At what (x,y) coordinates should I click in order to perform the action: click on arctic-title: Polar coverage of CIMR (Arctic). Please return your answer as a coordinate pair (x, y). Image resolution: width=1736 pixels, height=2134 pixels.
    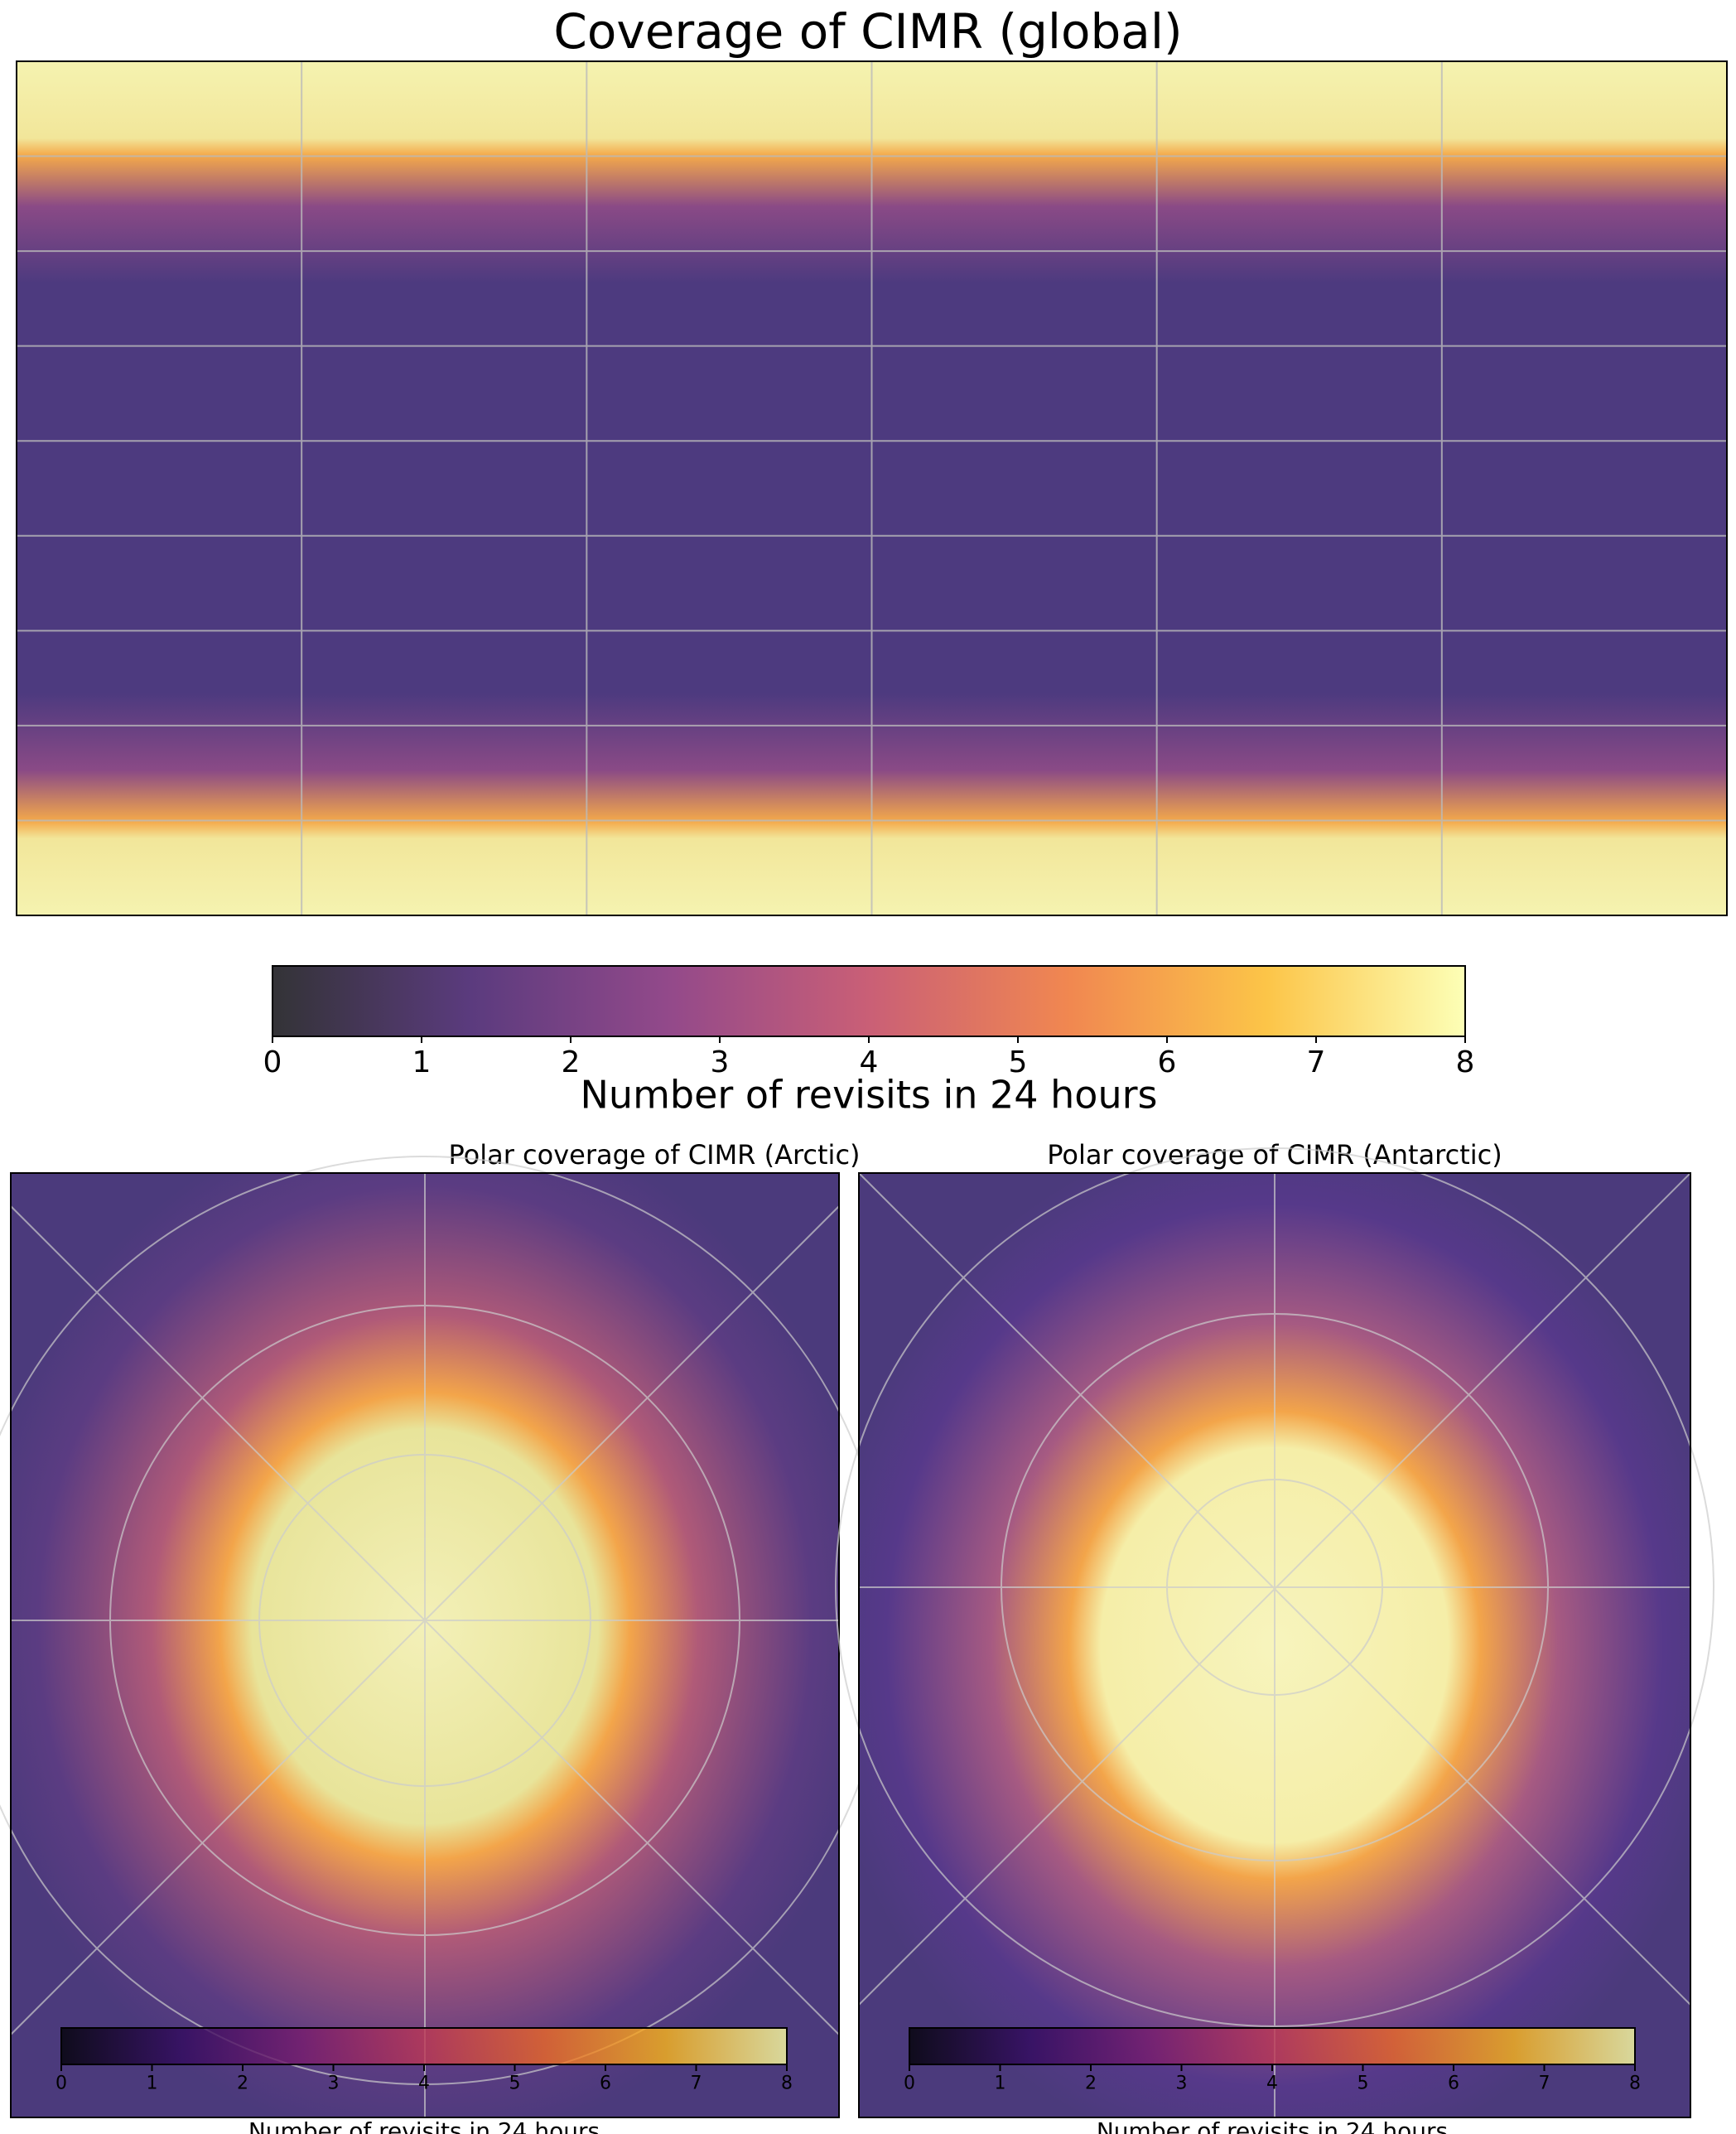
    Looking at the image, I should click on (654, 1155).